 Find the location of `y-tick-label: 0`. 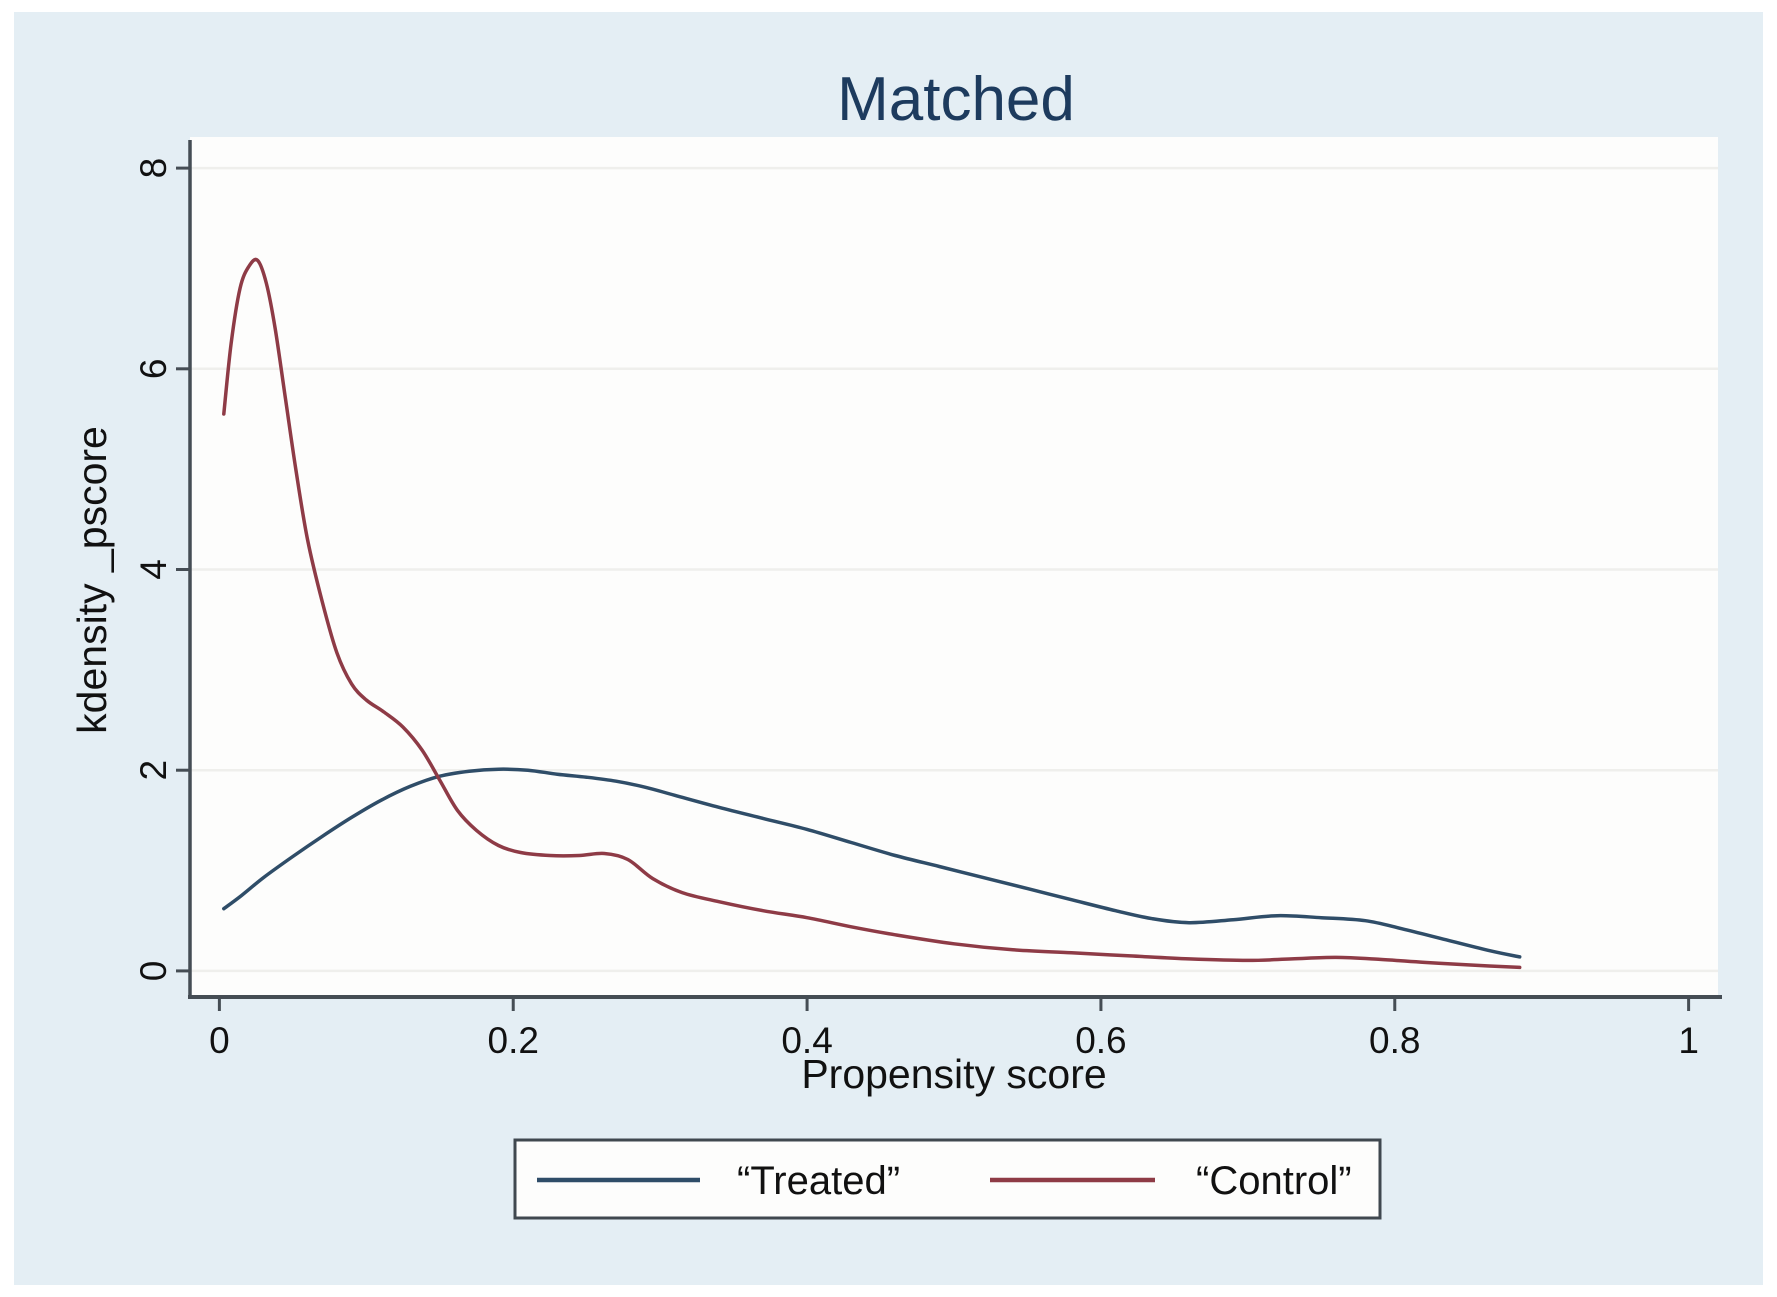

y-tick-label: 0 is located at coordinates (153, 971).